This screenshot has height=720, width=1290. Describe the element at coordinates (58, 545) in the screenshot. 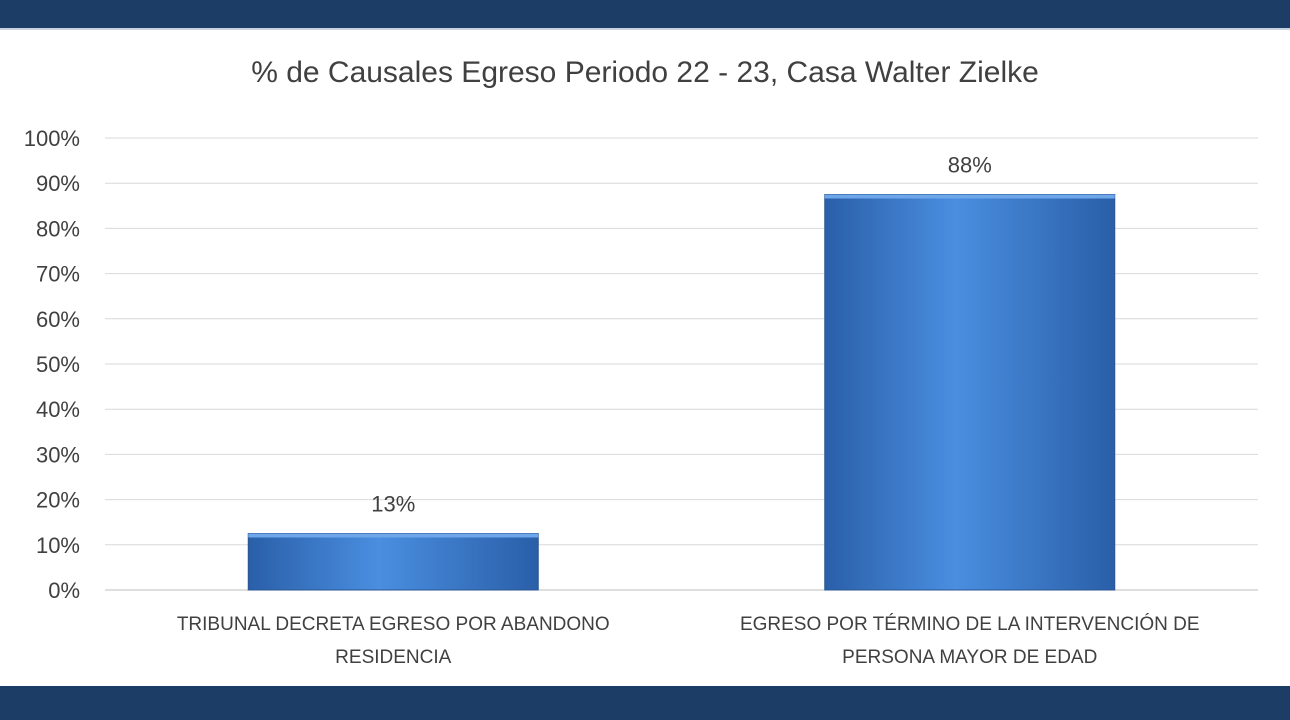

I see `y-tick-label: 10%` at that location.